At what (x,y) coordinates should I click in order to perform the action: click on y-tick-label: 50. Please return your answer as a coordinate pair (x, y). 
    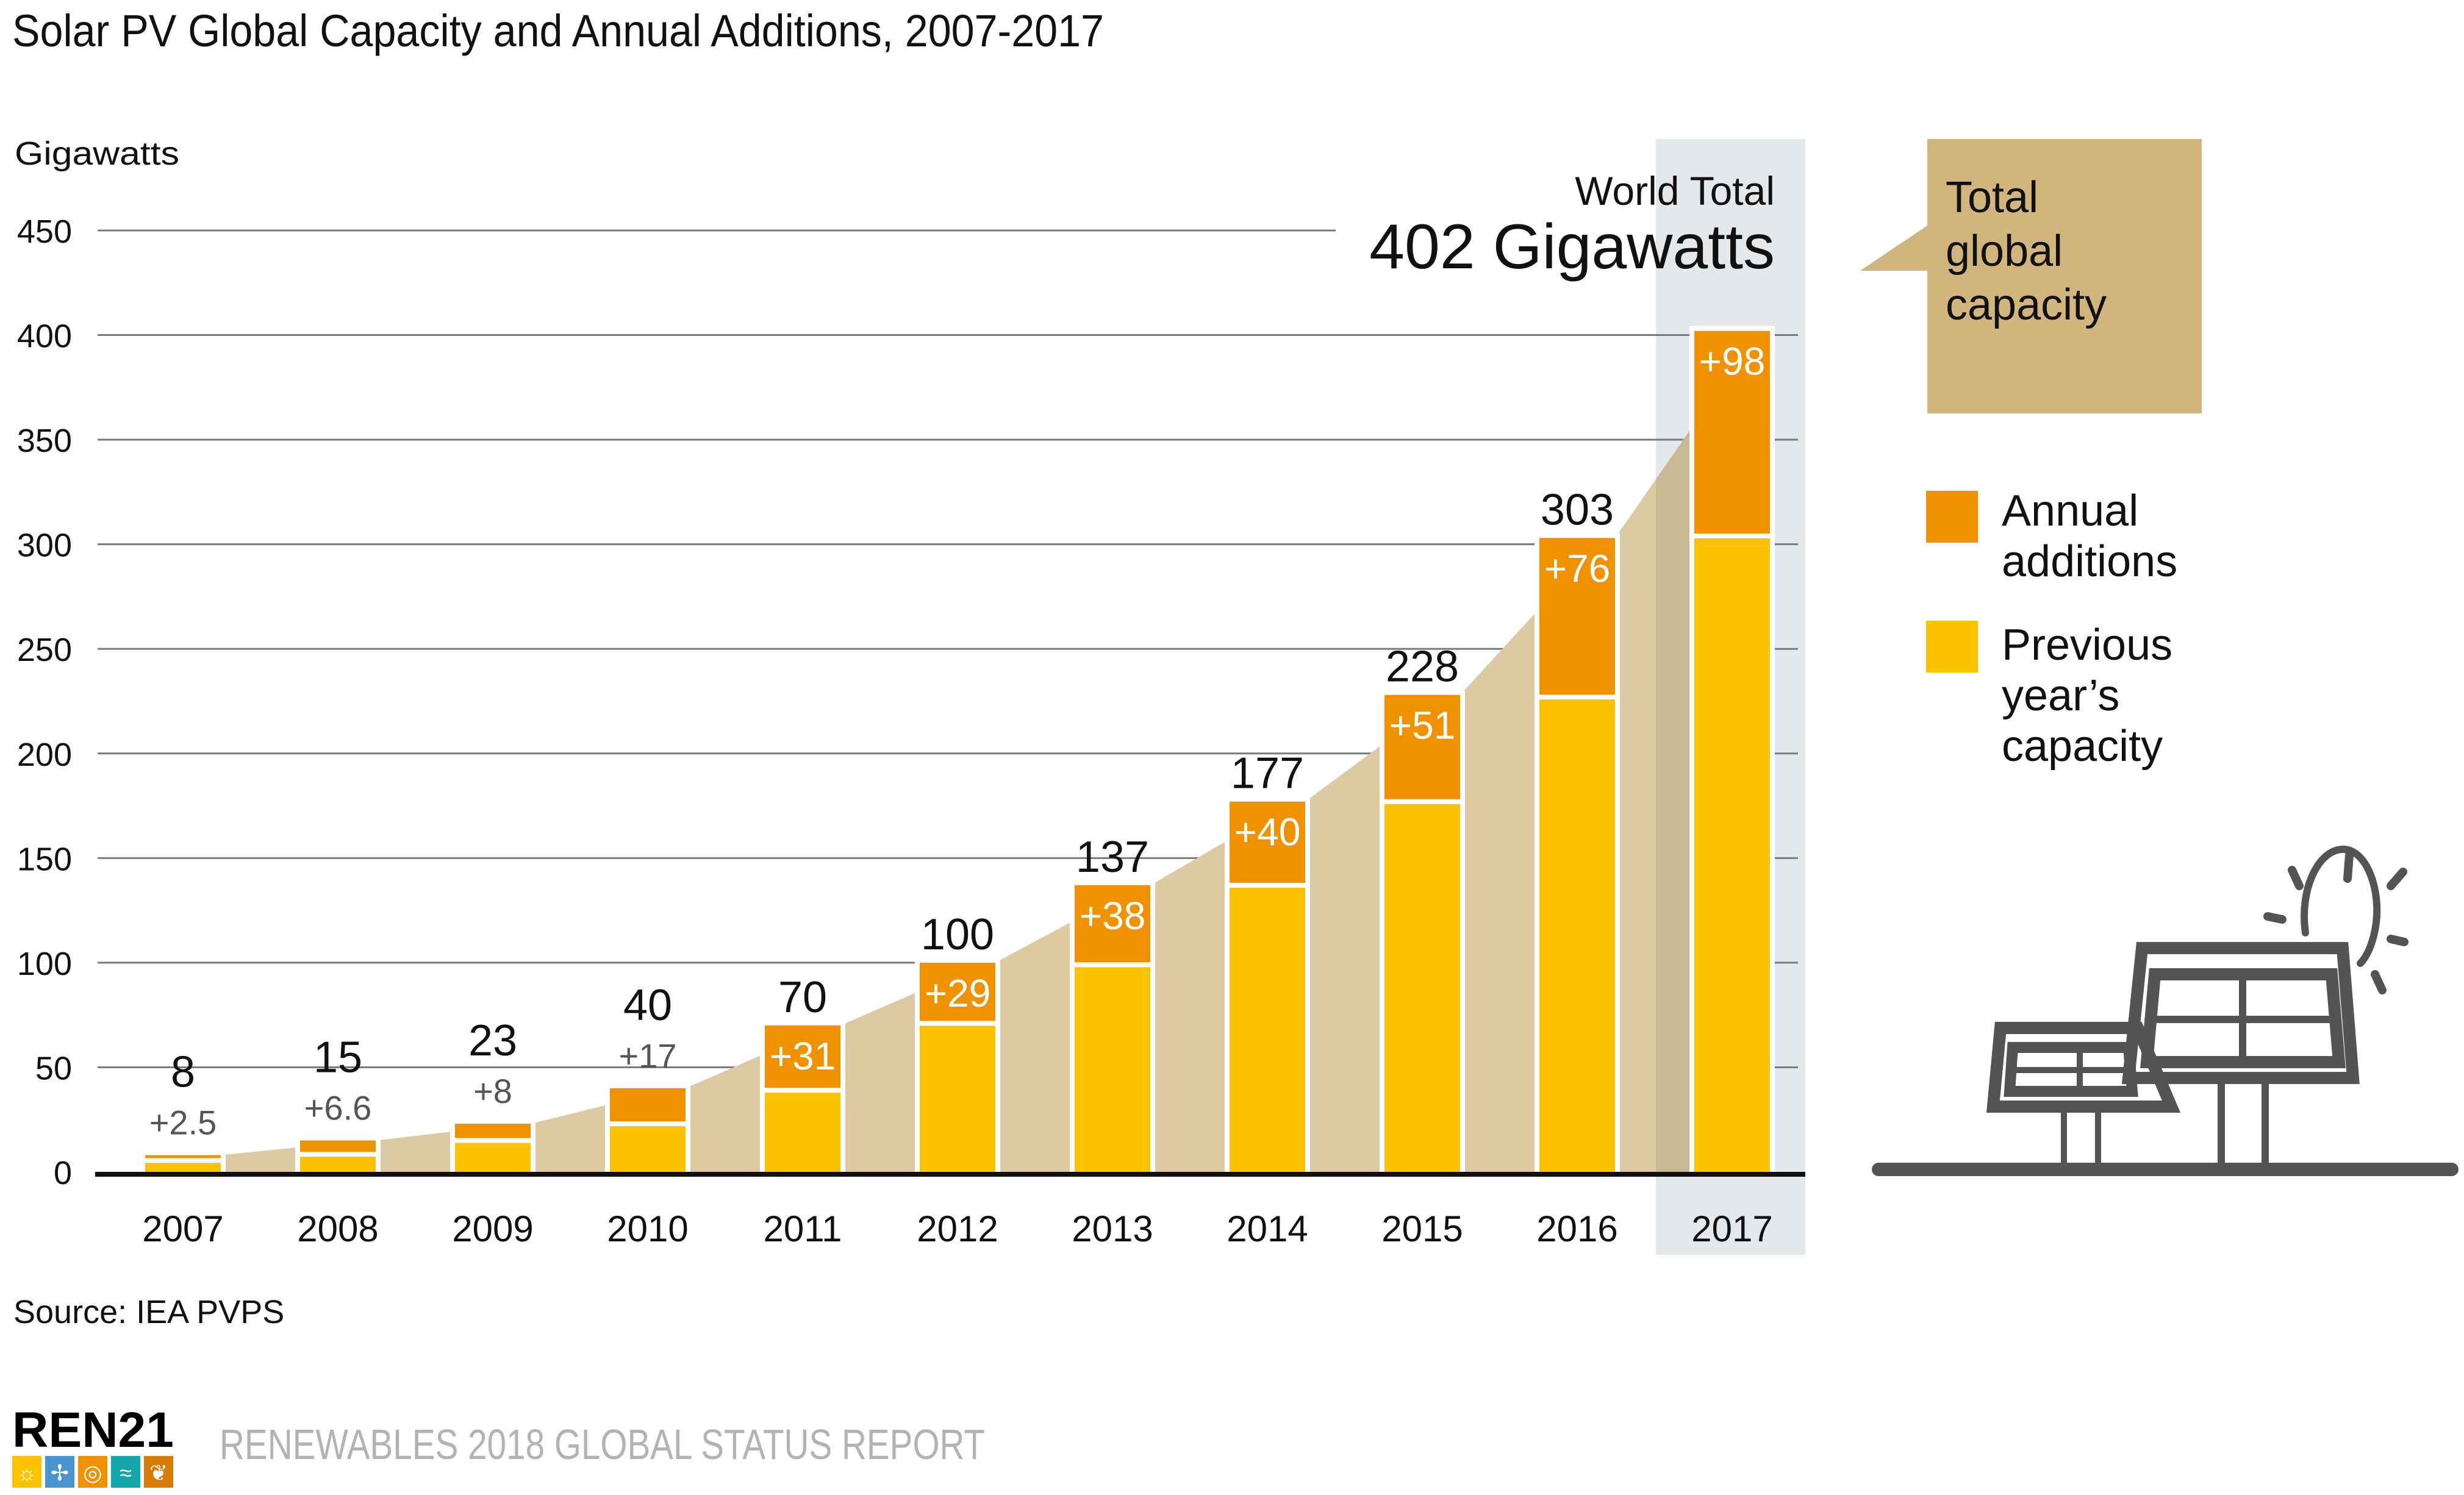
    Looking at the image, I should click on (53, 1068).